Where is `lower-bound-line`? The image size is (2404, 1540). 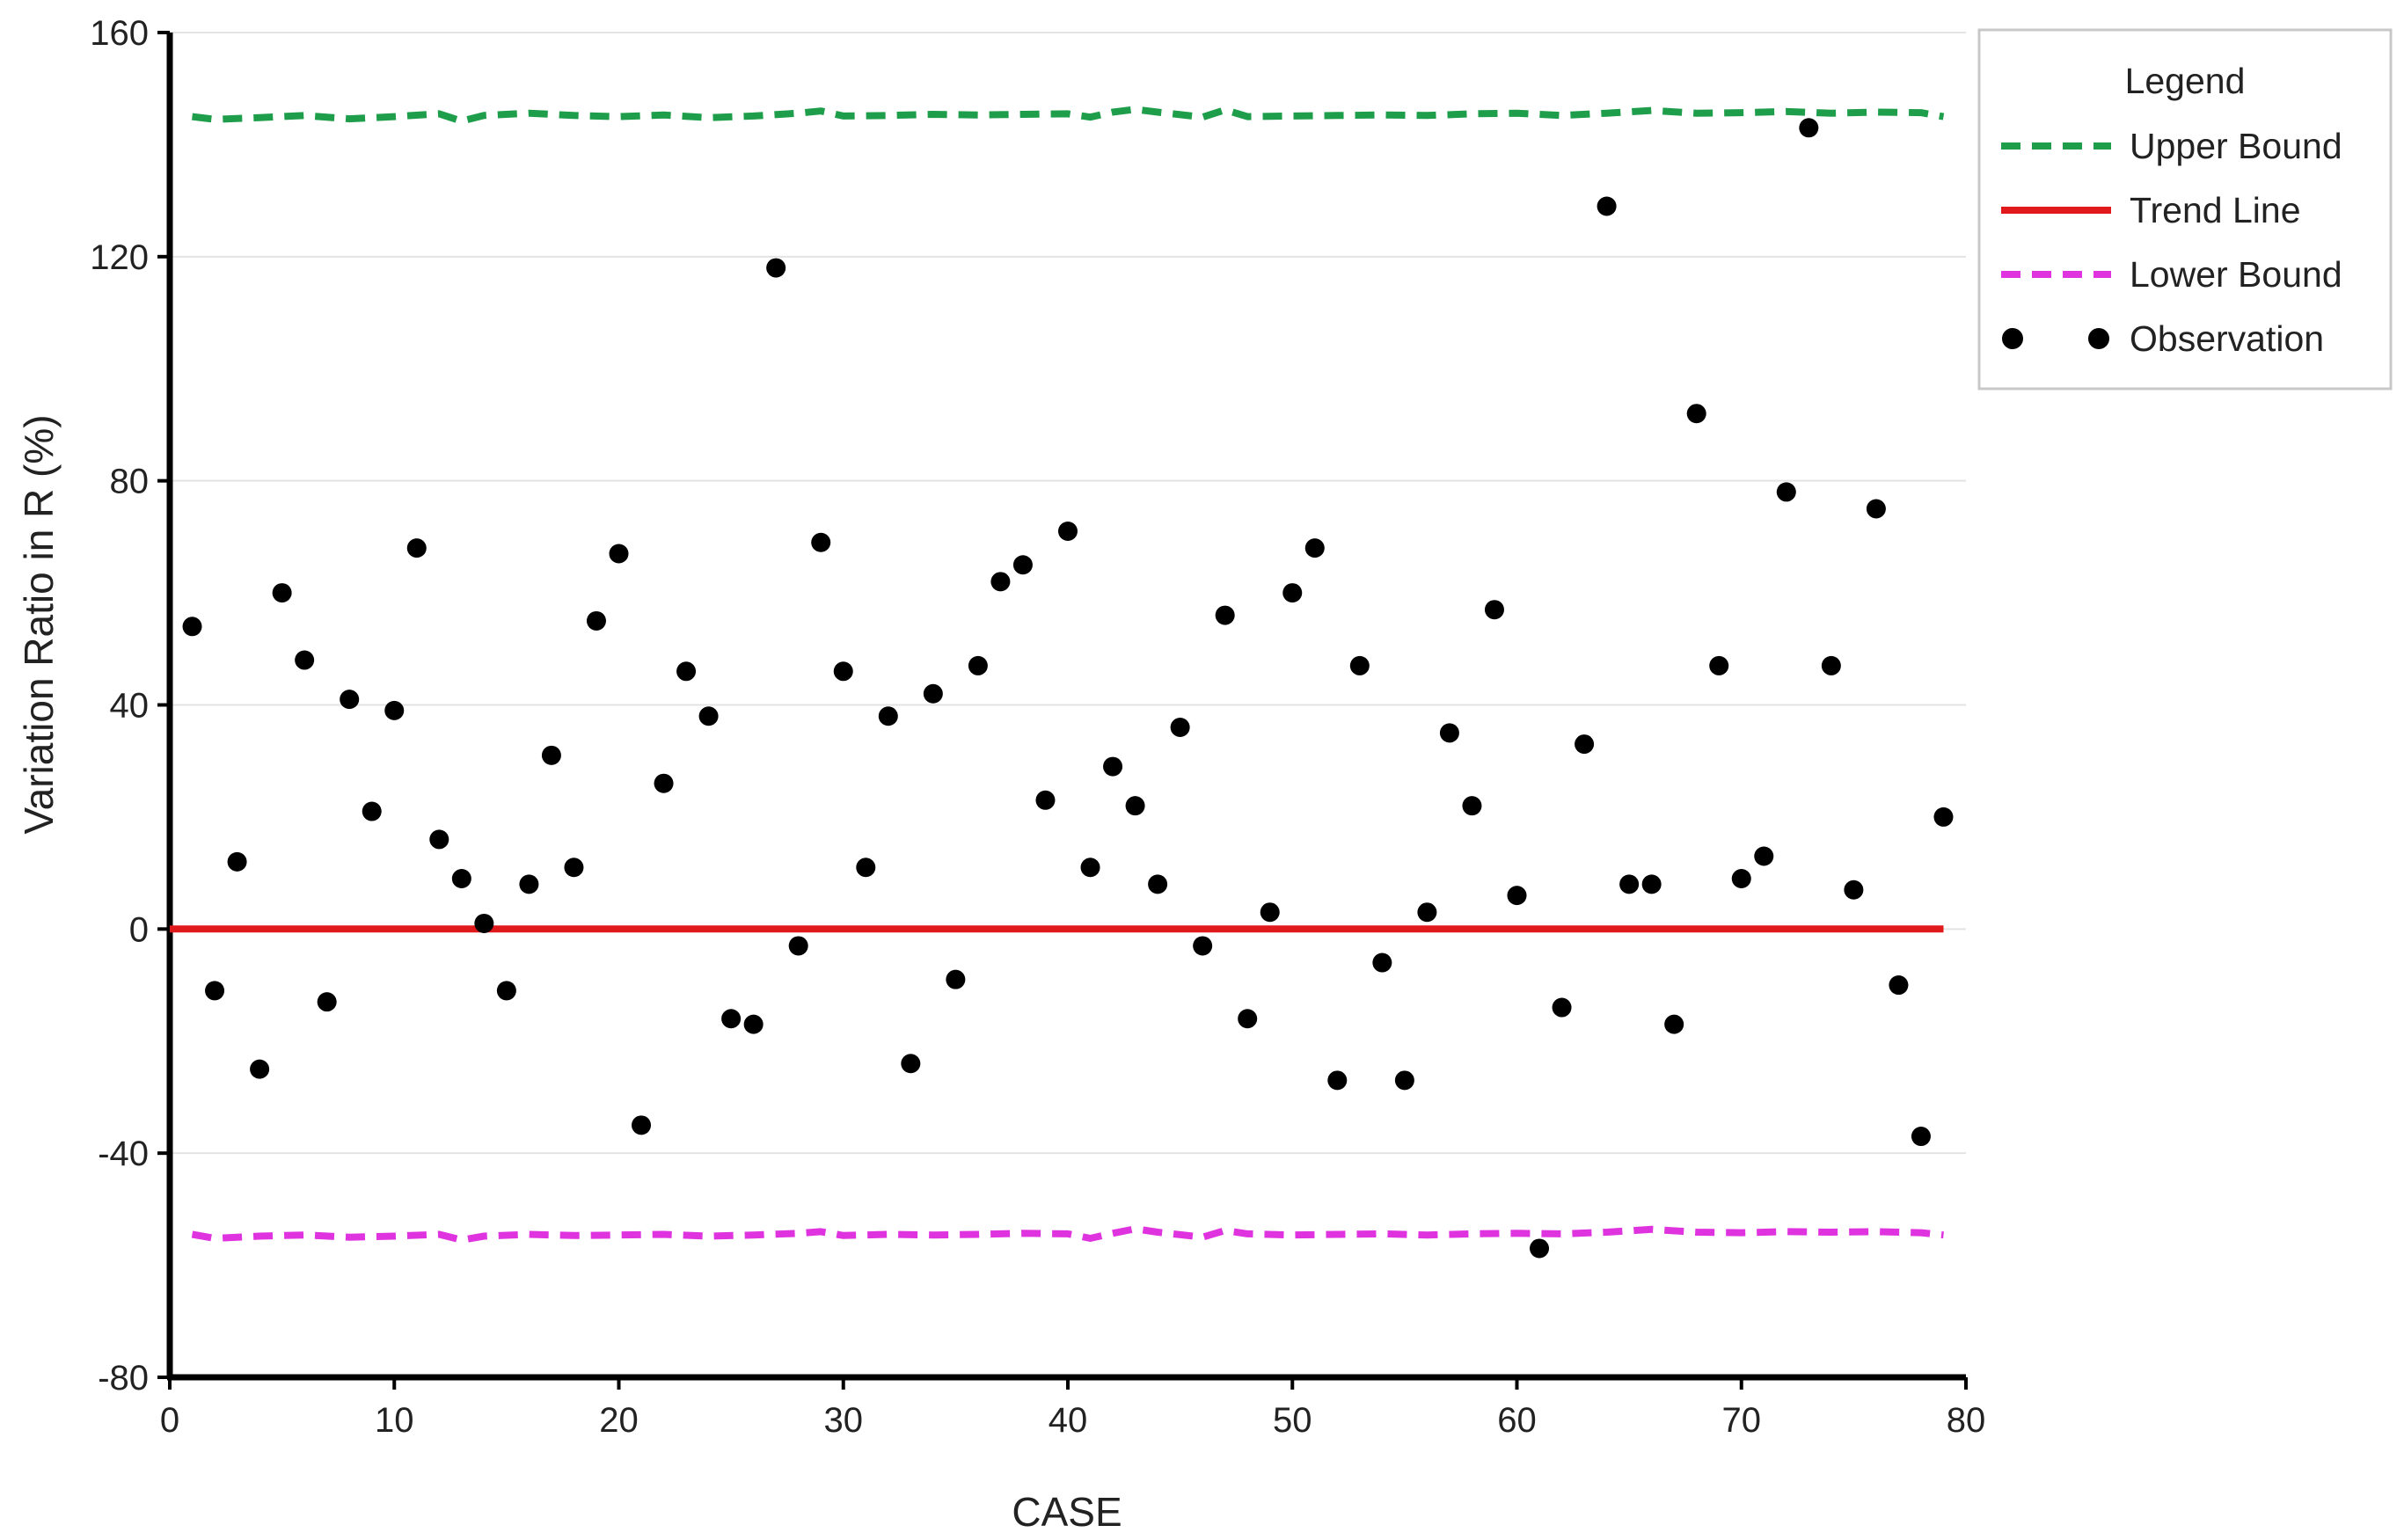
lower-bound-line is located at coordinates (1067, 1234).